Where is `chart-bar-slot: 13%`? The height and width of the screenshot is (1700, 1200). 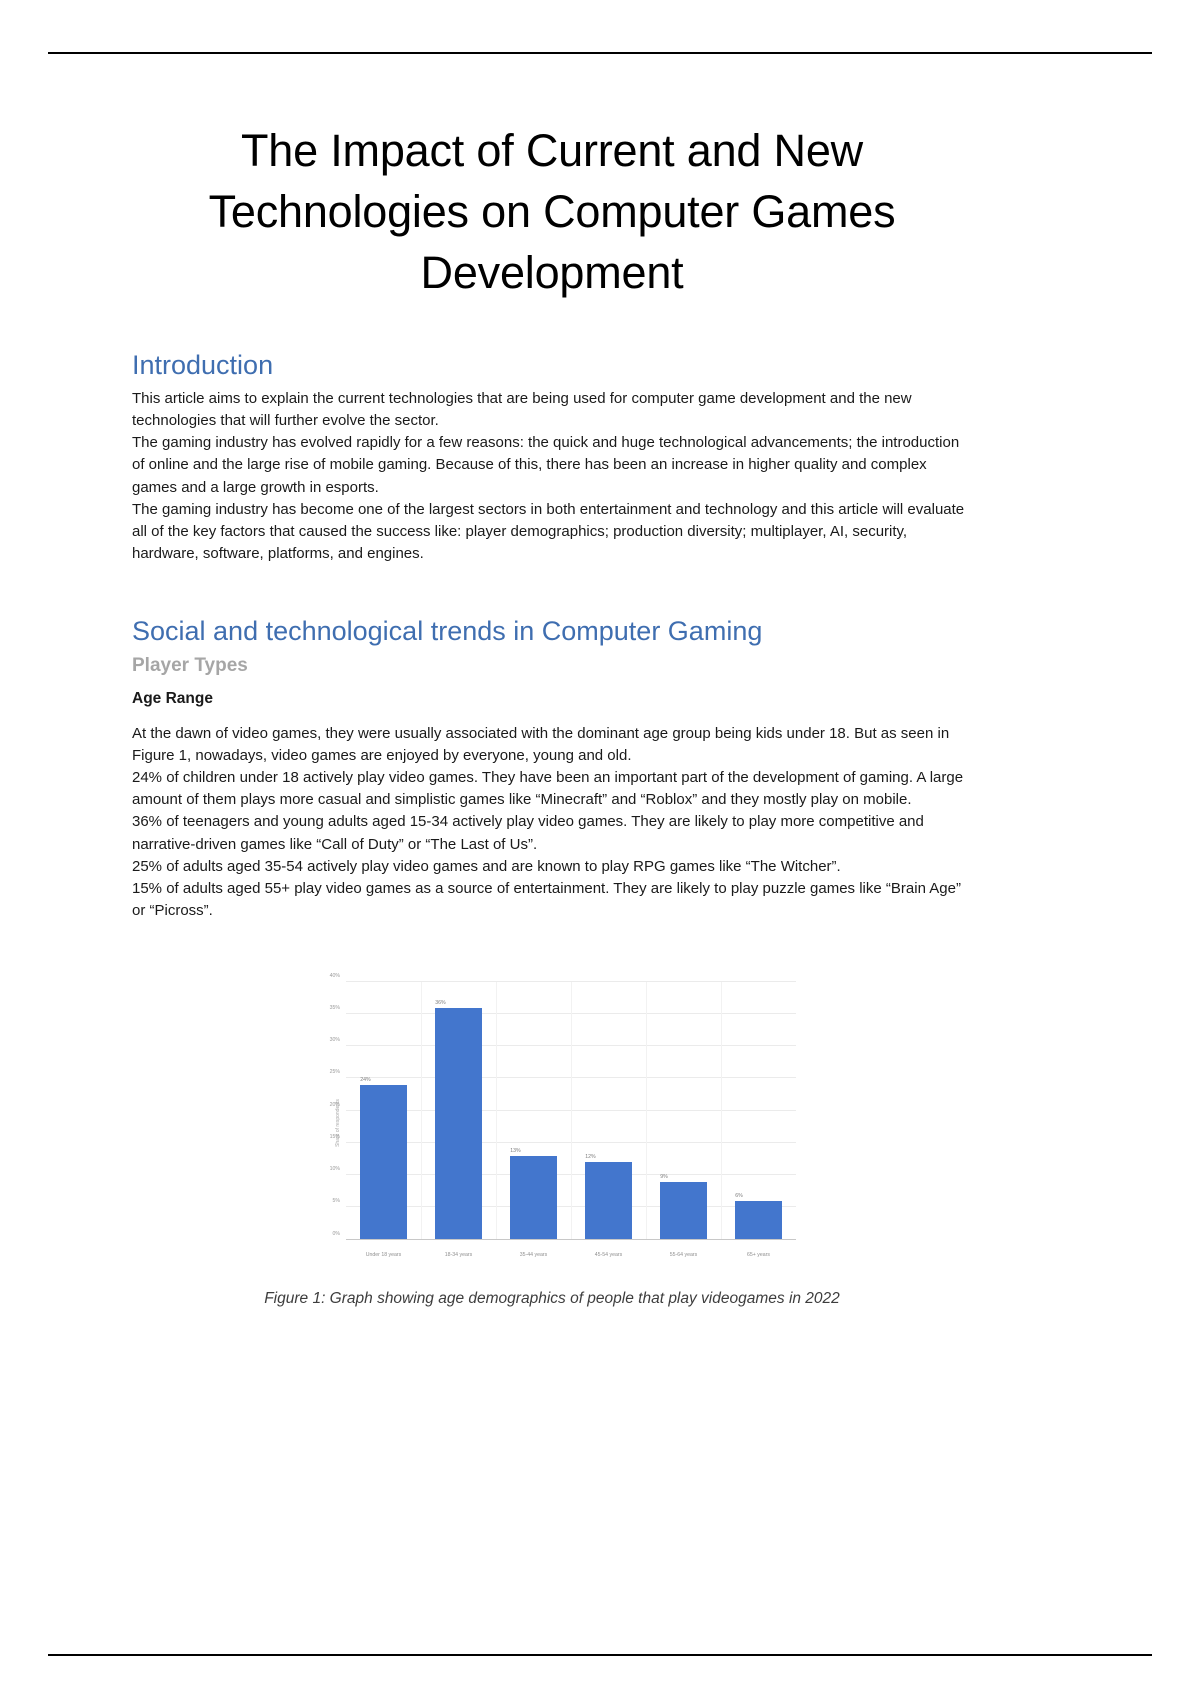
chart-bar-slot: 13% is located at coordinates (533, 1111).